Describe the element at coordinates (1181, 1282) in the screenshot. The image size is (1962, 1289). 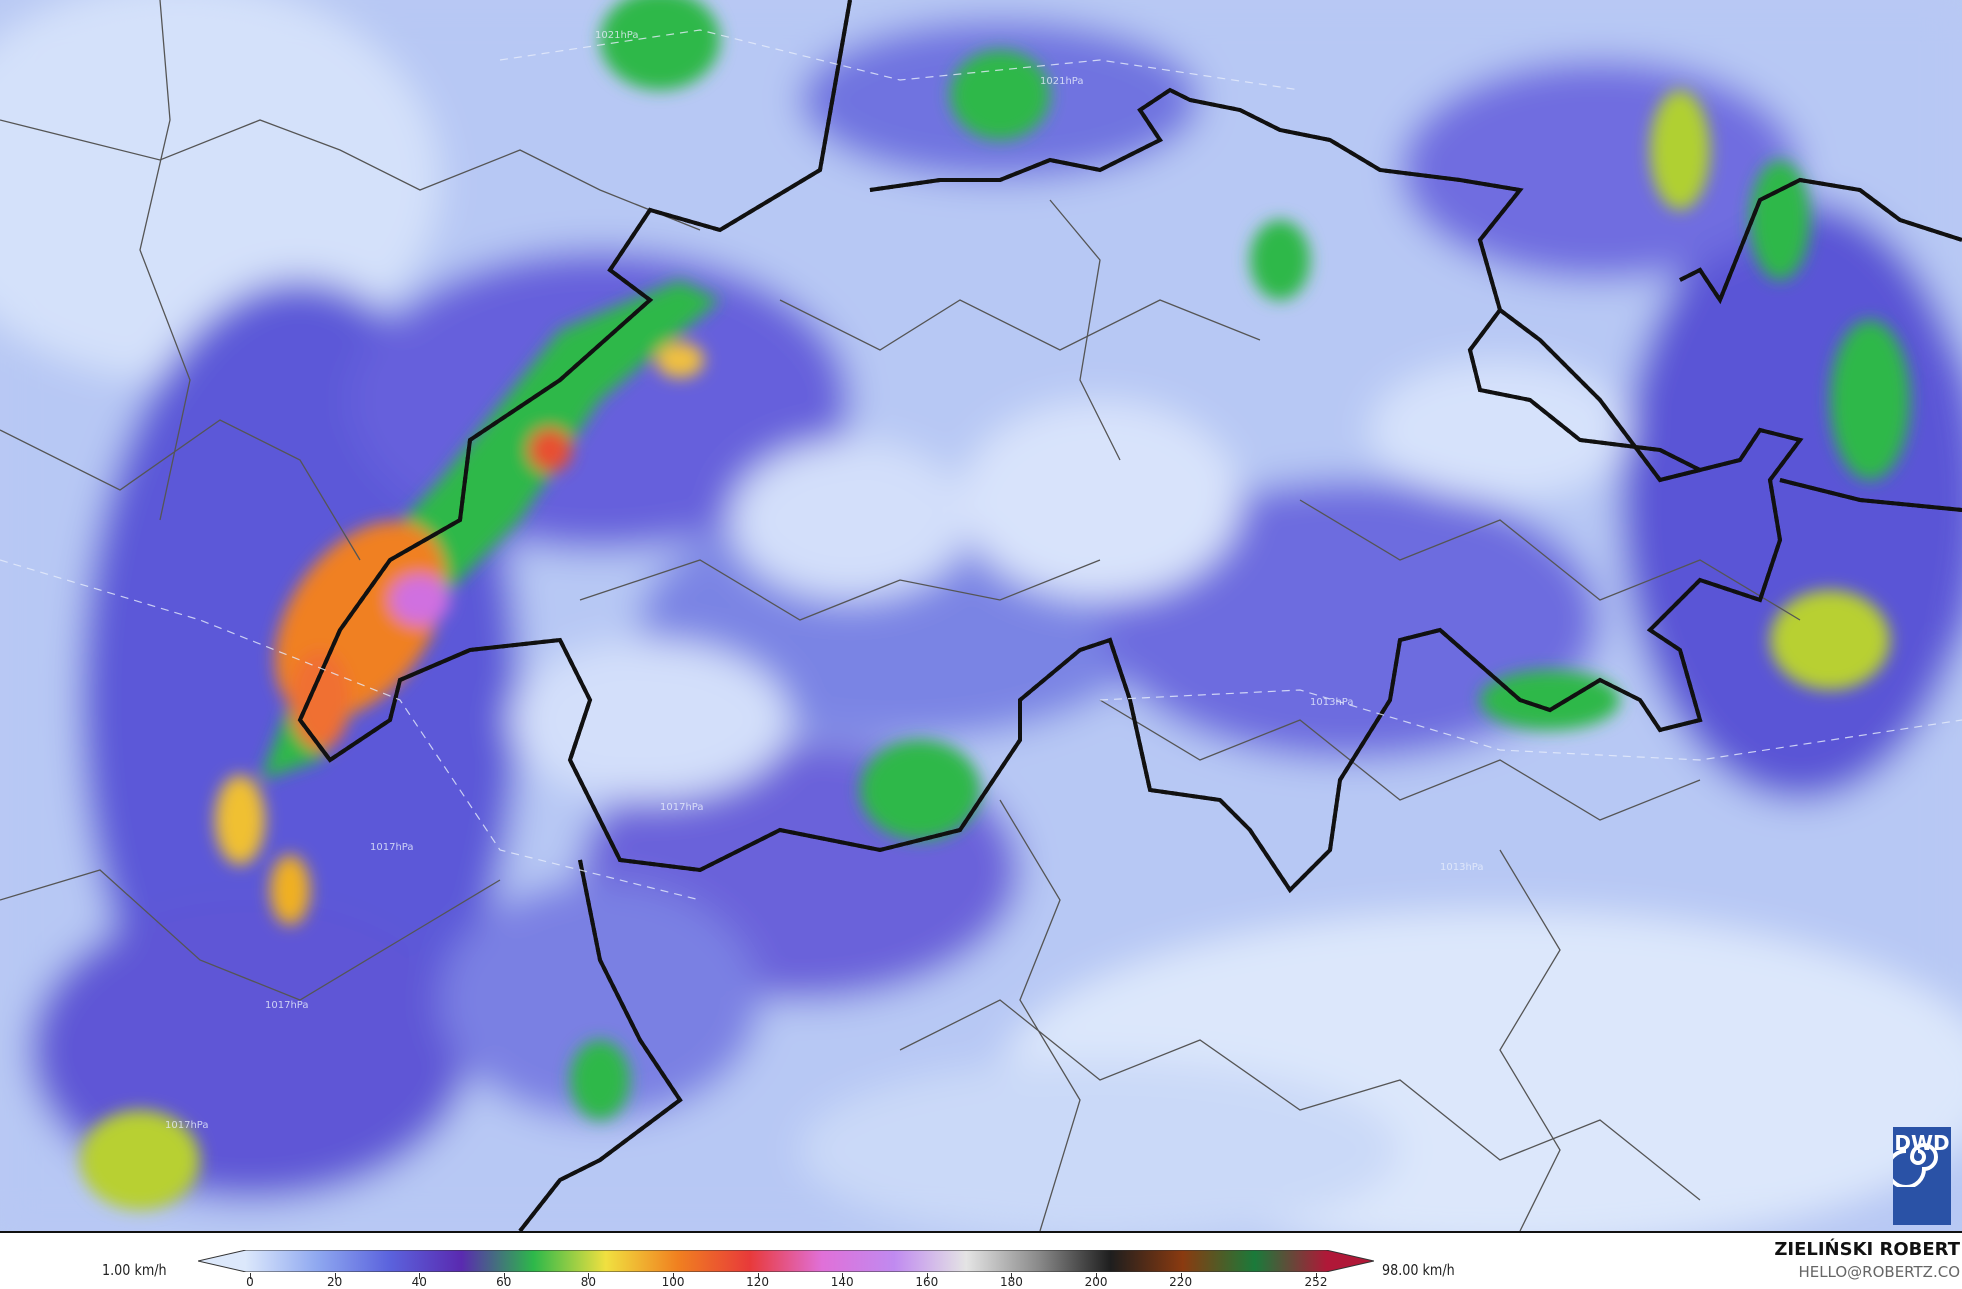
I see `legend-tick-label: 220` at that location.